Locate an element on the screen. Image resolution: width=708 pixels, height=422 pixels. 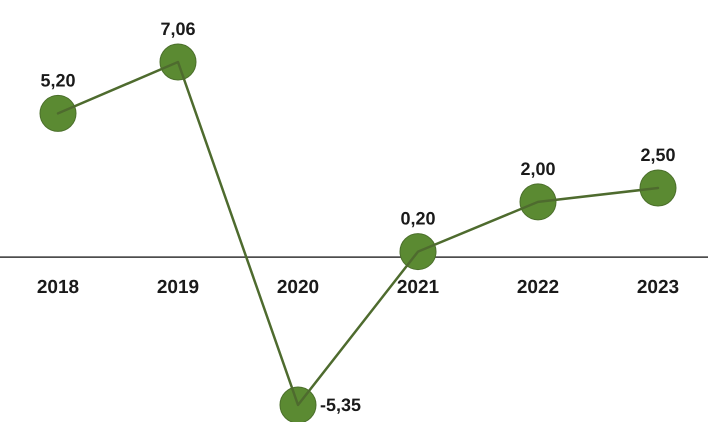
x-tick-label: 2020 is located at coordinates (298, 287).